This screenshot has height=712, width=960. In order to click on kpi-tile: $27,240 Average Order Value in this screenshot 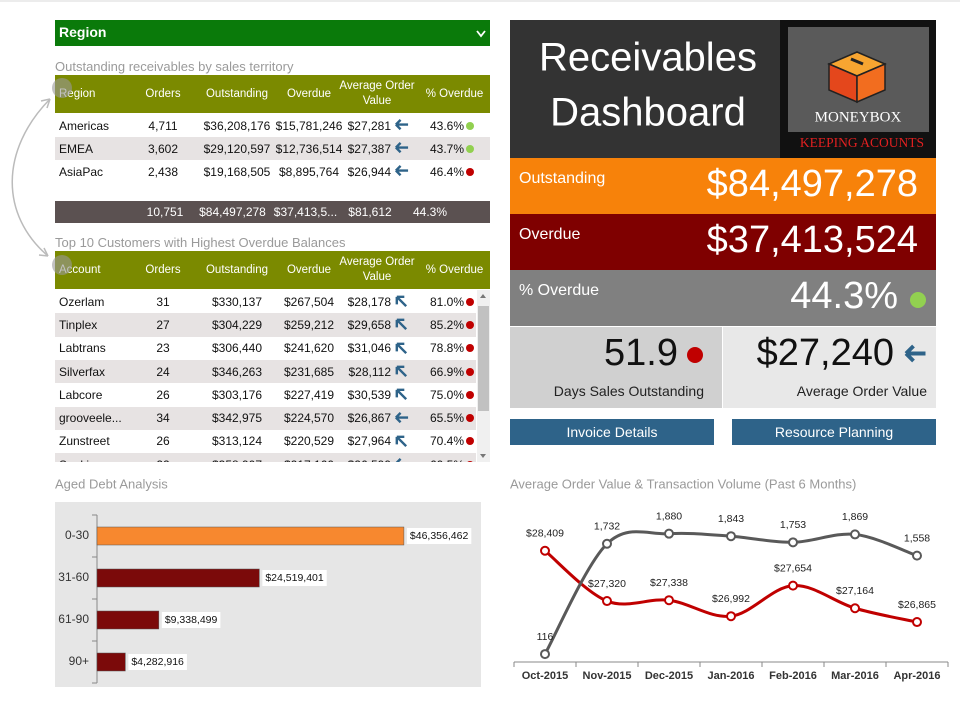, I will do `click(829, 367)`.